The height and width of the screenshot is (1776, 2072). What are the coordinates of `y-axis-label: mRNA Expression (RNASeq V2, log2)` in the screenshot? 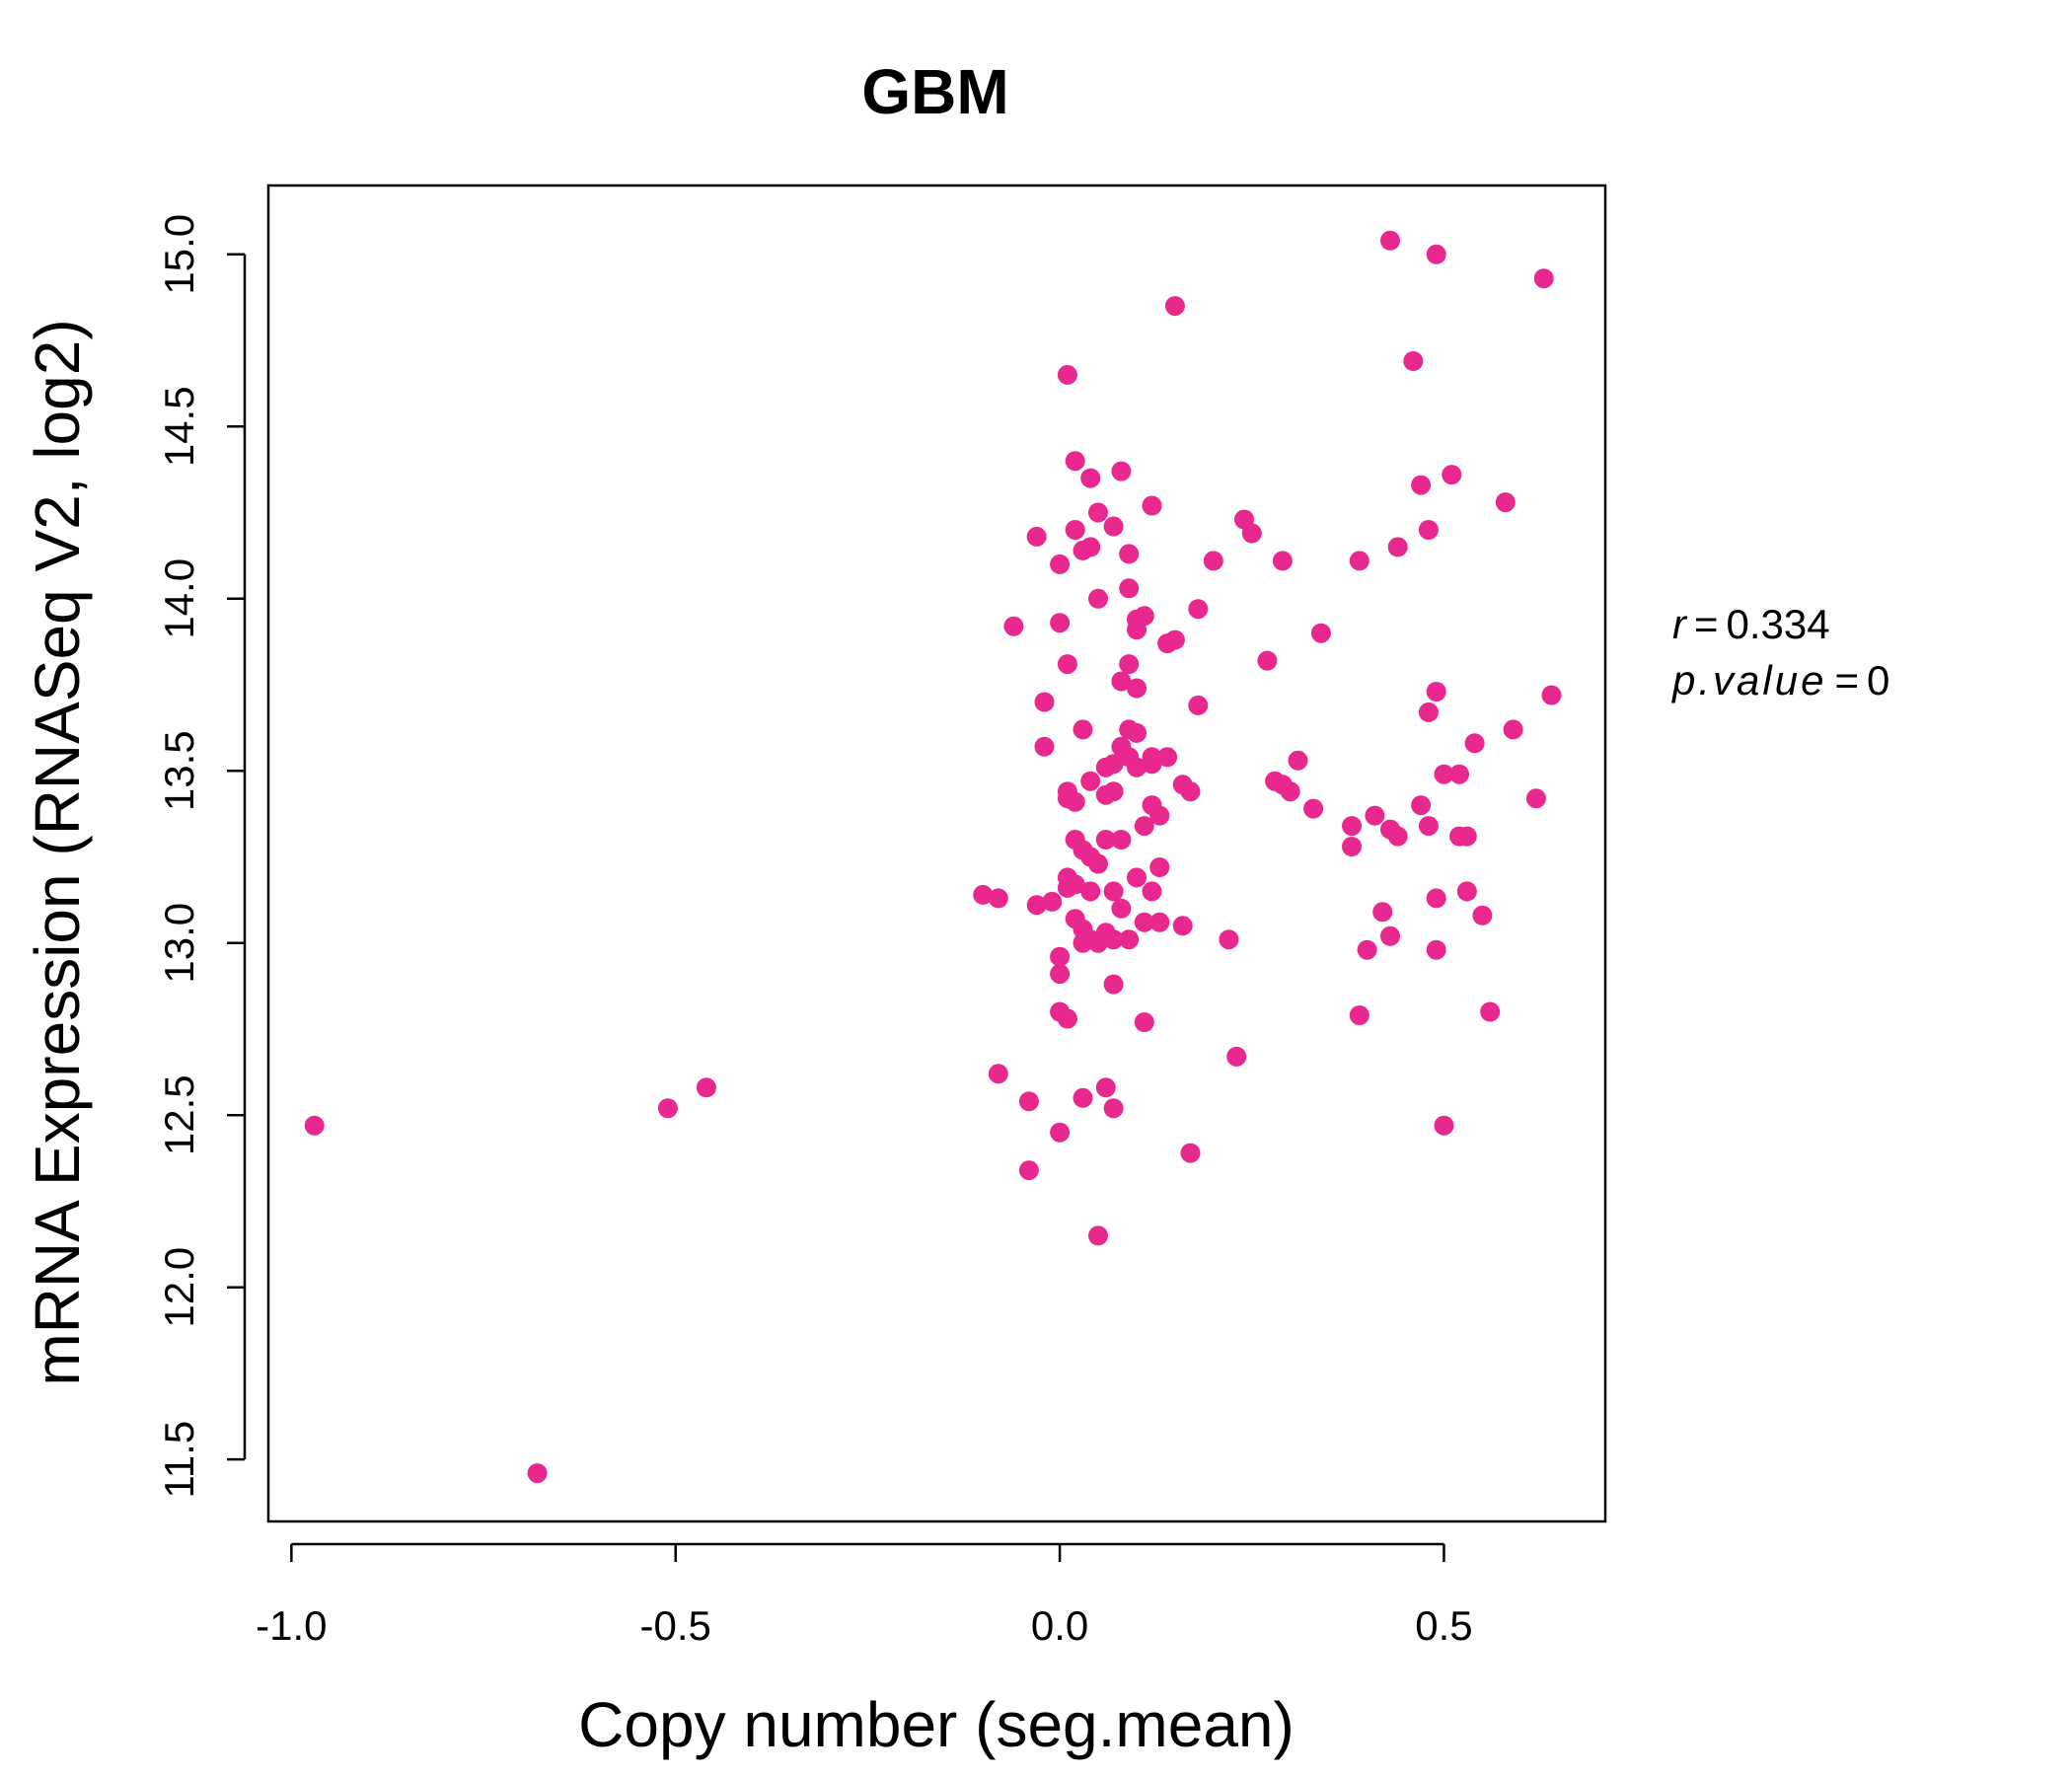 It's located at (58, 852).